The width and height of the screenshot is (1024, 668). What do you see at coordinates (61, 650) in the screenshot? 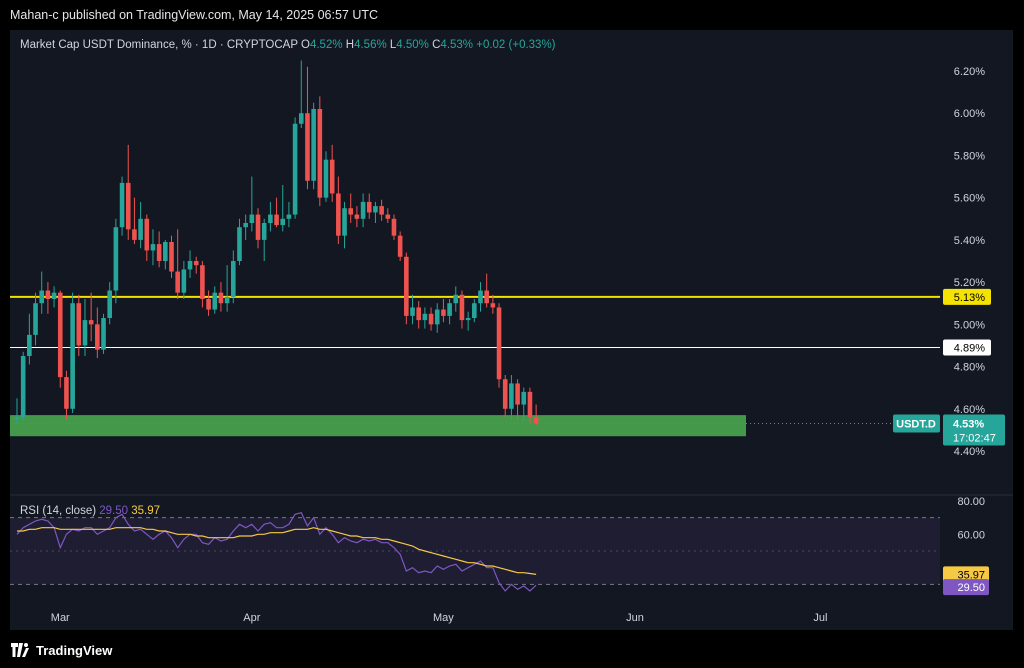
I see `footer: TradingView` at bounding box center [61, 650].